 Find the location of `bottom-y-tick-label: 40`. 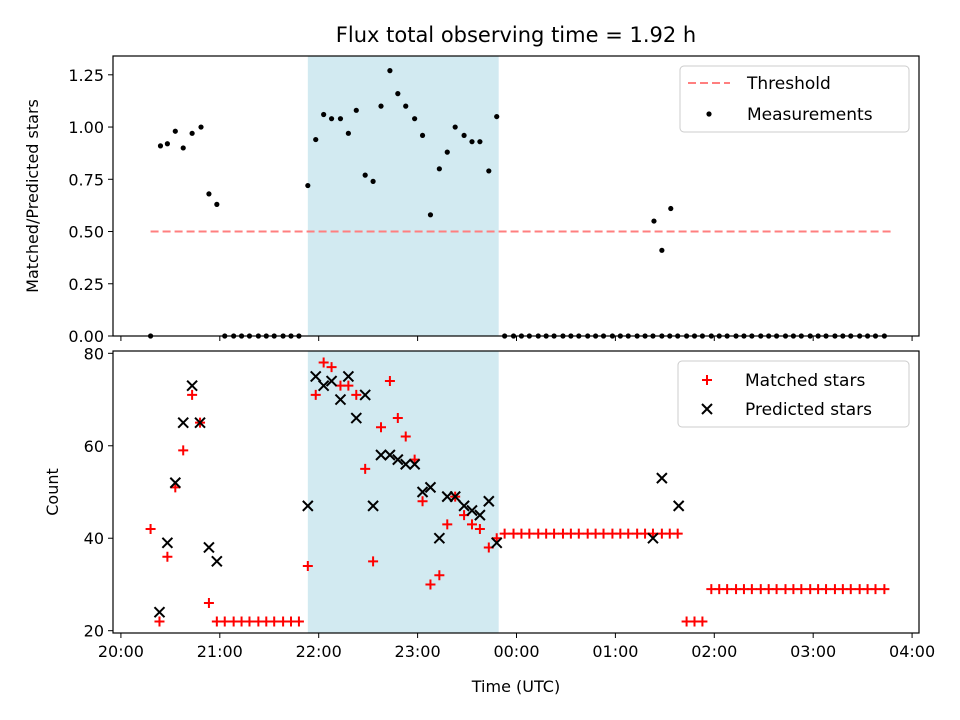

bottom-y-tick-label: 40 is located at coordinates (94, 538).